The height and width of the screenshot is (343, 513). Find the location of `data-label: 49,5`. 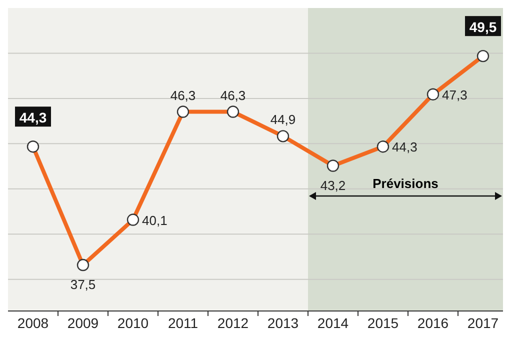

data-label: 49,5 is located at coordinates (483, 27).